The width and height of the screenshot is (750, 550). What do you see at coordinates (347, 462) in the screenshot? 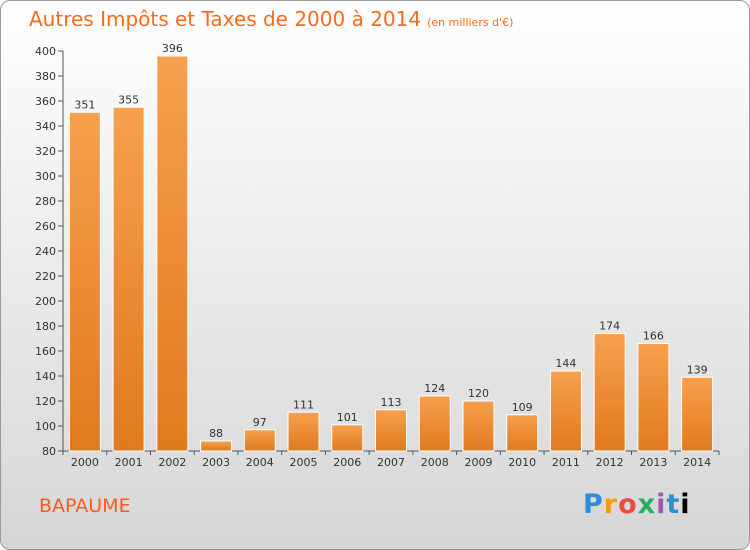
I see `x-tick-label: 2006` at bounding box center [347, 462].